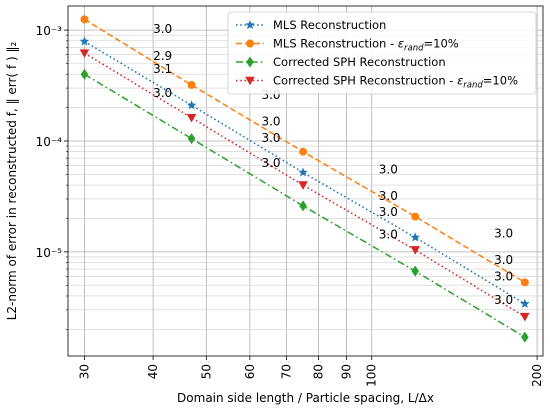 This screenshot has height=411, width=550. I want to click on x-tick-label: 80, so click(318, 371).